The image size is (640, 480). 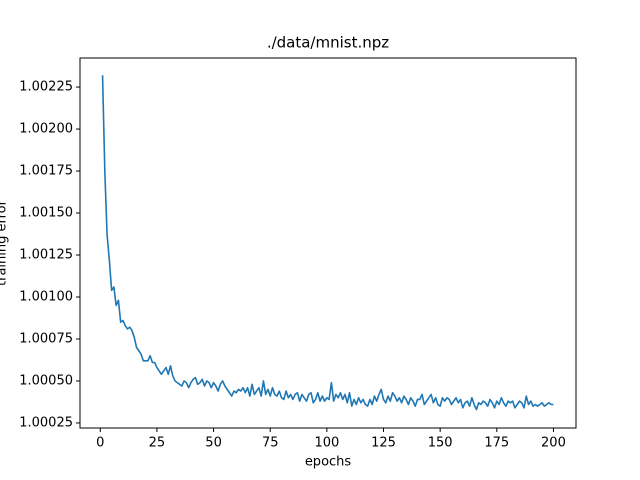 What do you see at coordinates (440, 443) in the screenshot?
I see `x-tick-label: 150` at bounding box center [440, 443].